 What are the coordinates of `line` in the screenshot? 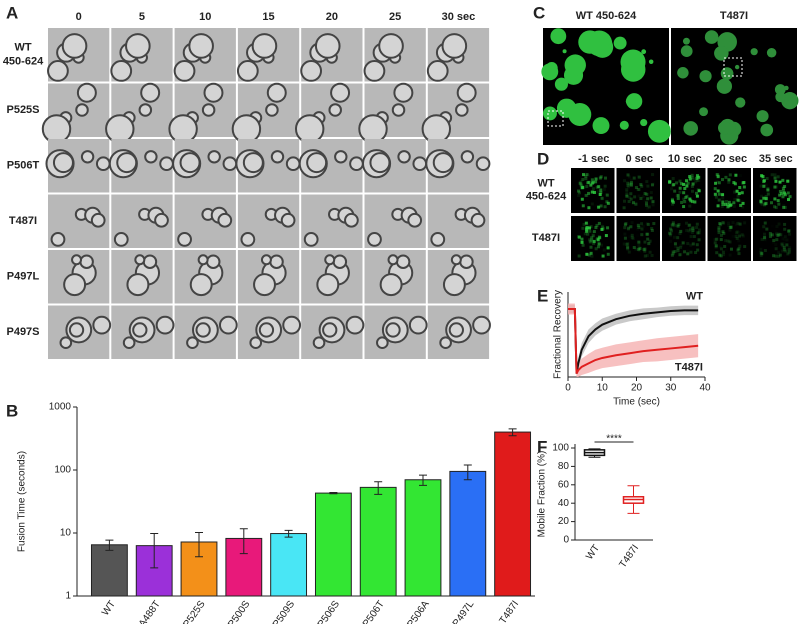 It's located at (633, 341).